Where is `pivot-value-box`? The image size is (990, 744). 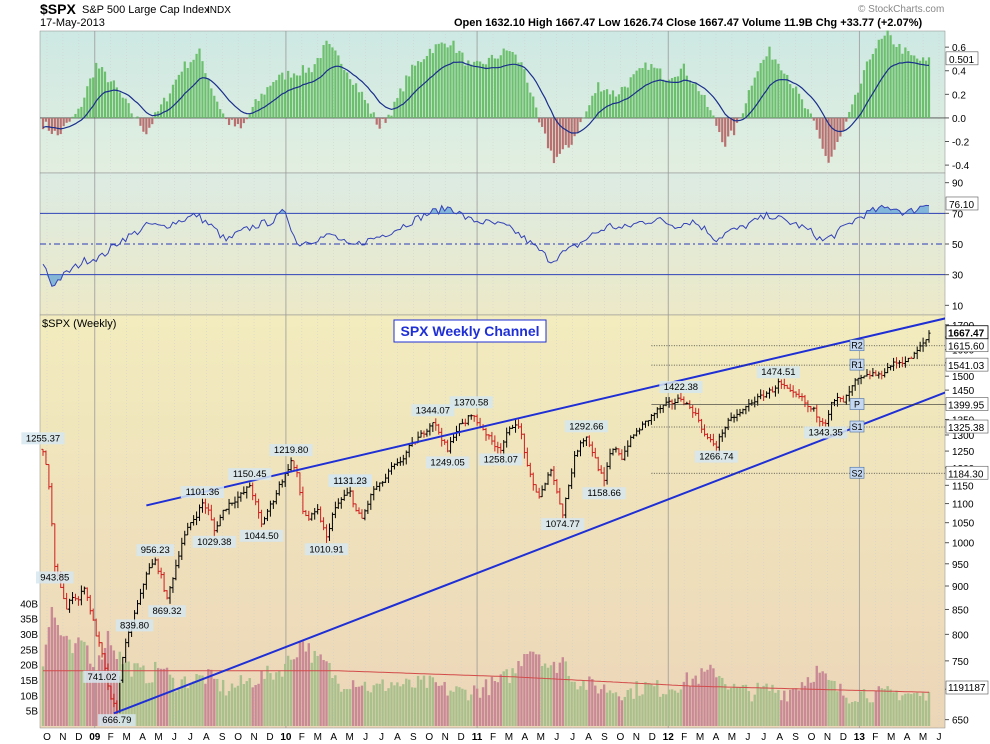
pivot-value-box is located at coordinates (967, 404).